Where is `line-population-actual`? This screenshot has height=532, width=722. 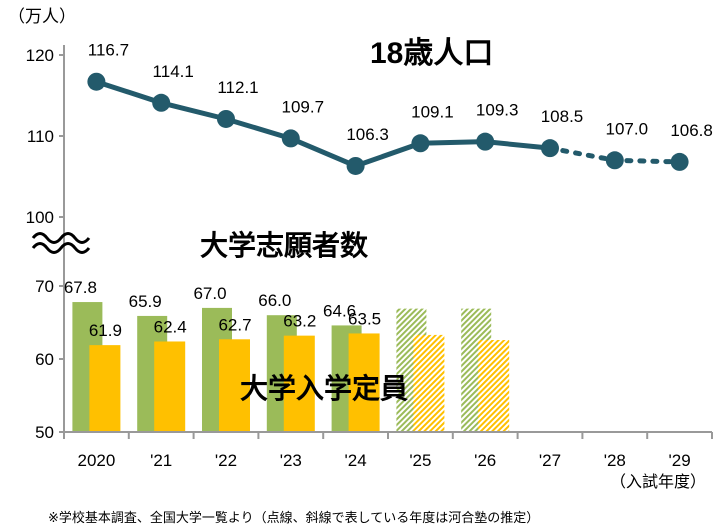 line-population-actual is located at coordinates (323, 124).